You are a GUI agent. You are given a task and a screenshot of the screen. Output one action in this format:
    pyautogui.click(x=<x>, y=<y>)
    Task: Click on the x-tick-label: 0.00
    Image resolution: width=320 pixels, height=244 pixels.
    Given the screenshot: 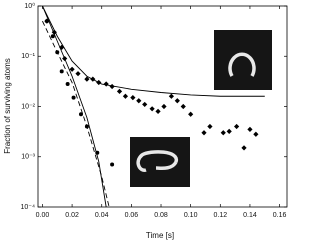 What is the action you would take?
    pyautogui.click(x=43, y=215)
    